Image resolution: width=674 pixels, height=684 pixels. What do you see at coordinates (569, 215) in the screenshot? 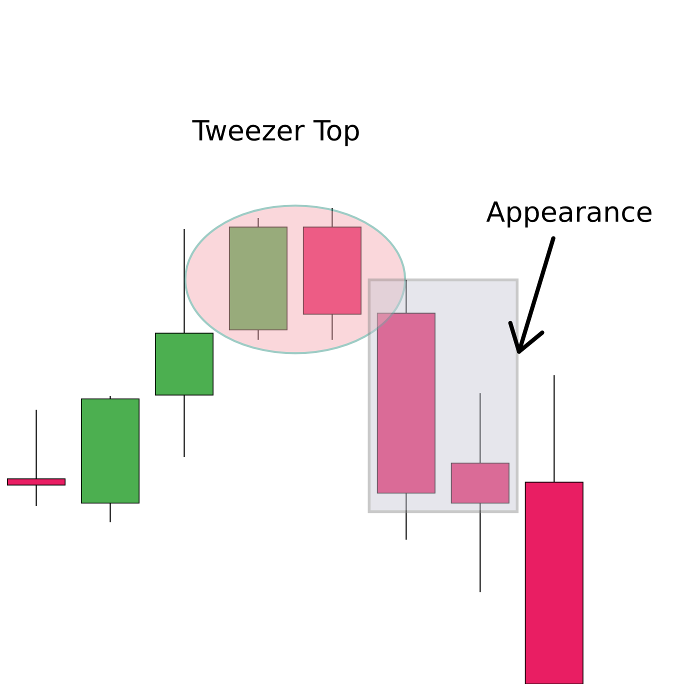
I see `annotation: Appearance` at bounding box center [569, 215].